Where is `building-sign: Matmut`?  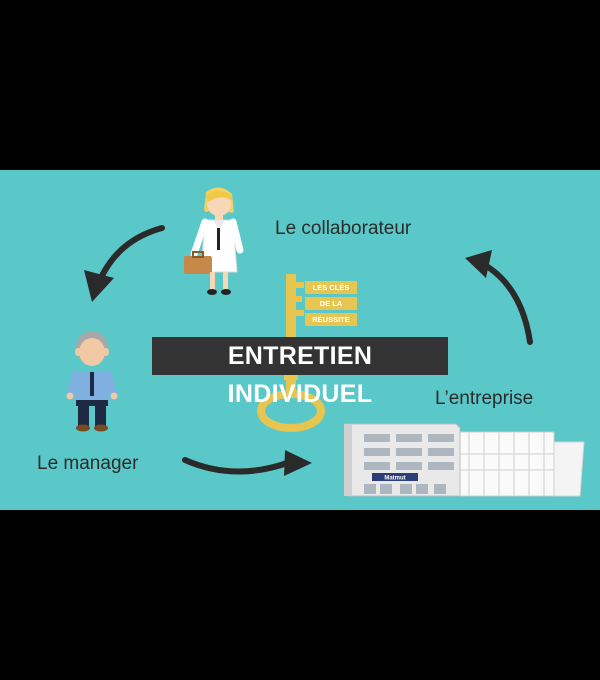 building-sign: Matmut is located at coordinates (394, 479).